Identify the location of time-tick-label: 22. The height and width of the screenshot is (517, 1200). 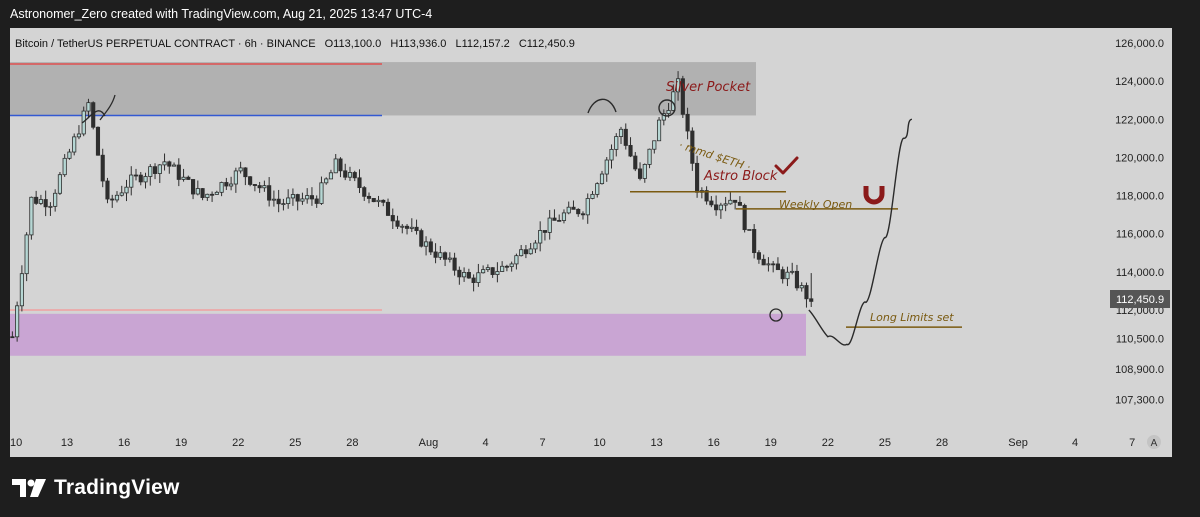
(828, 443).